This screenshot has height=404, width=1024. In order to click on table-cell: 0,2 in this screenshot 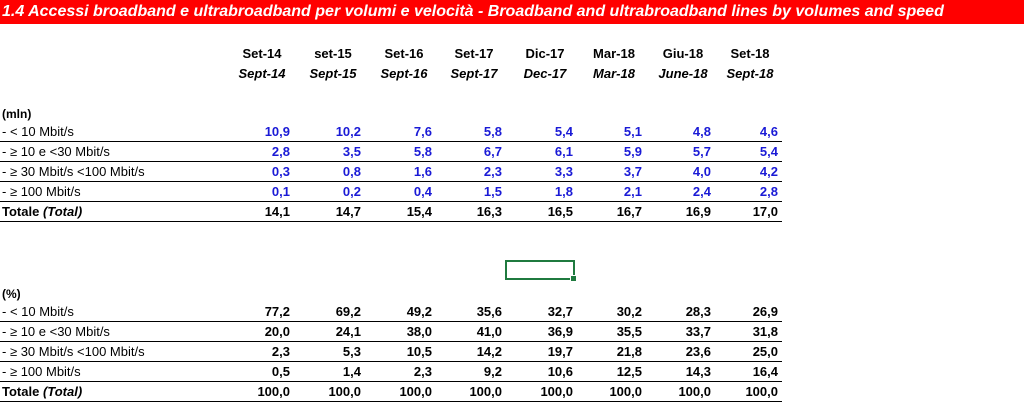, I will do `click(351, 191)`.